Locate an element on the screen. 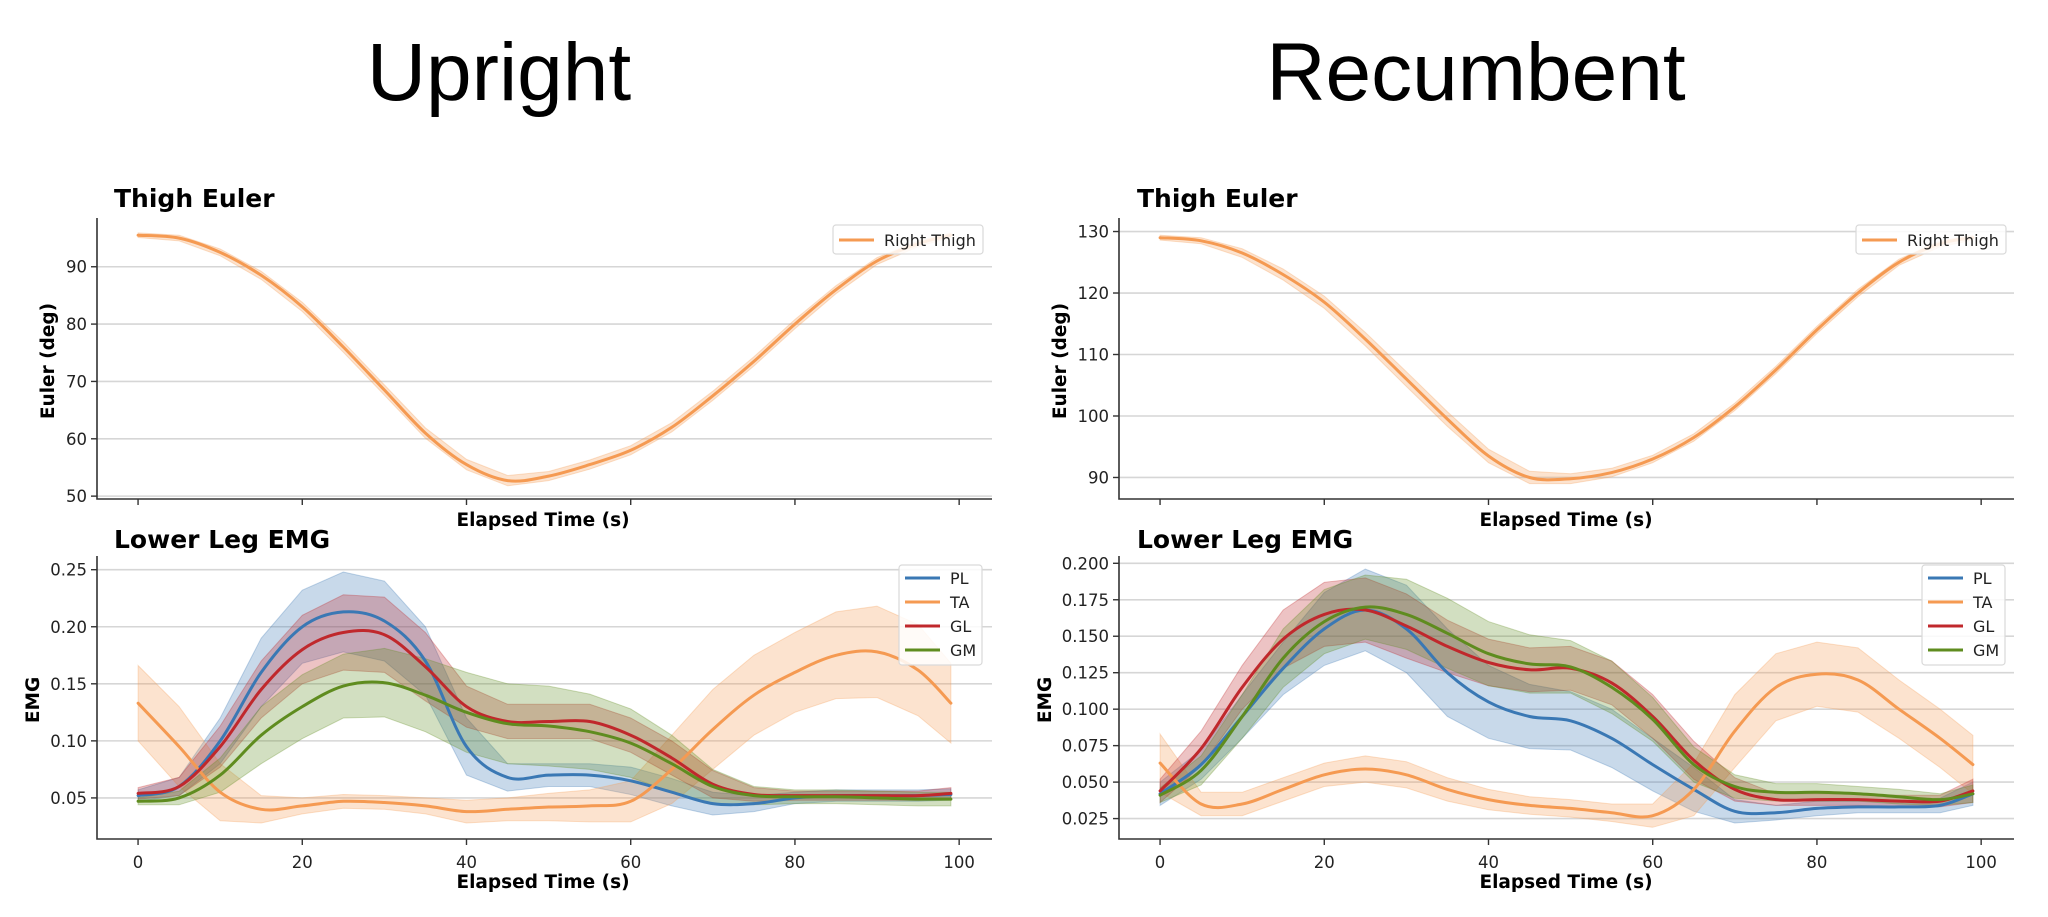 The image size is (2048, 917). line-pl is located at coordinates (1566, 712).